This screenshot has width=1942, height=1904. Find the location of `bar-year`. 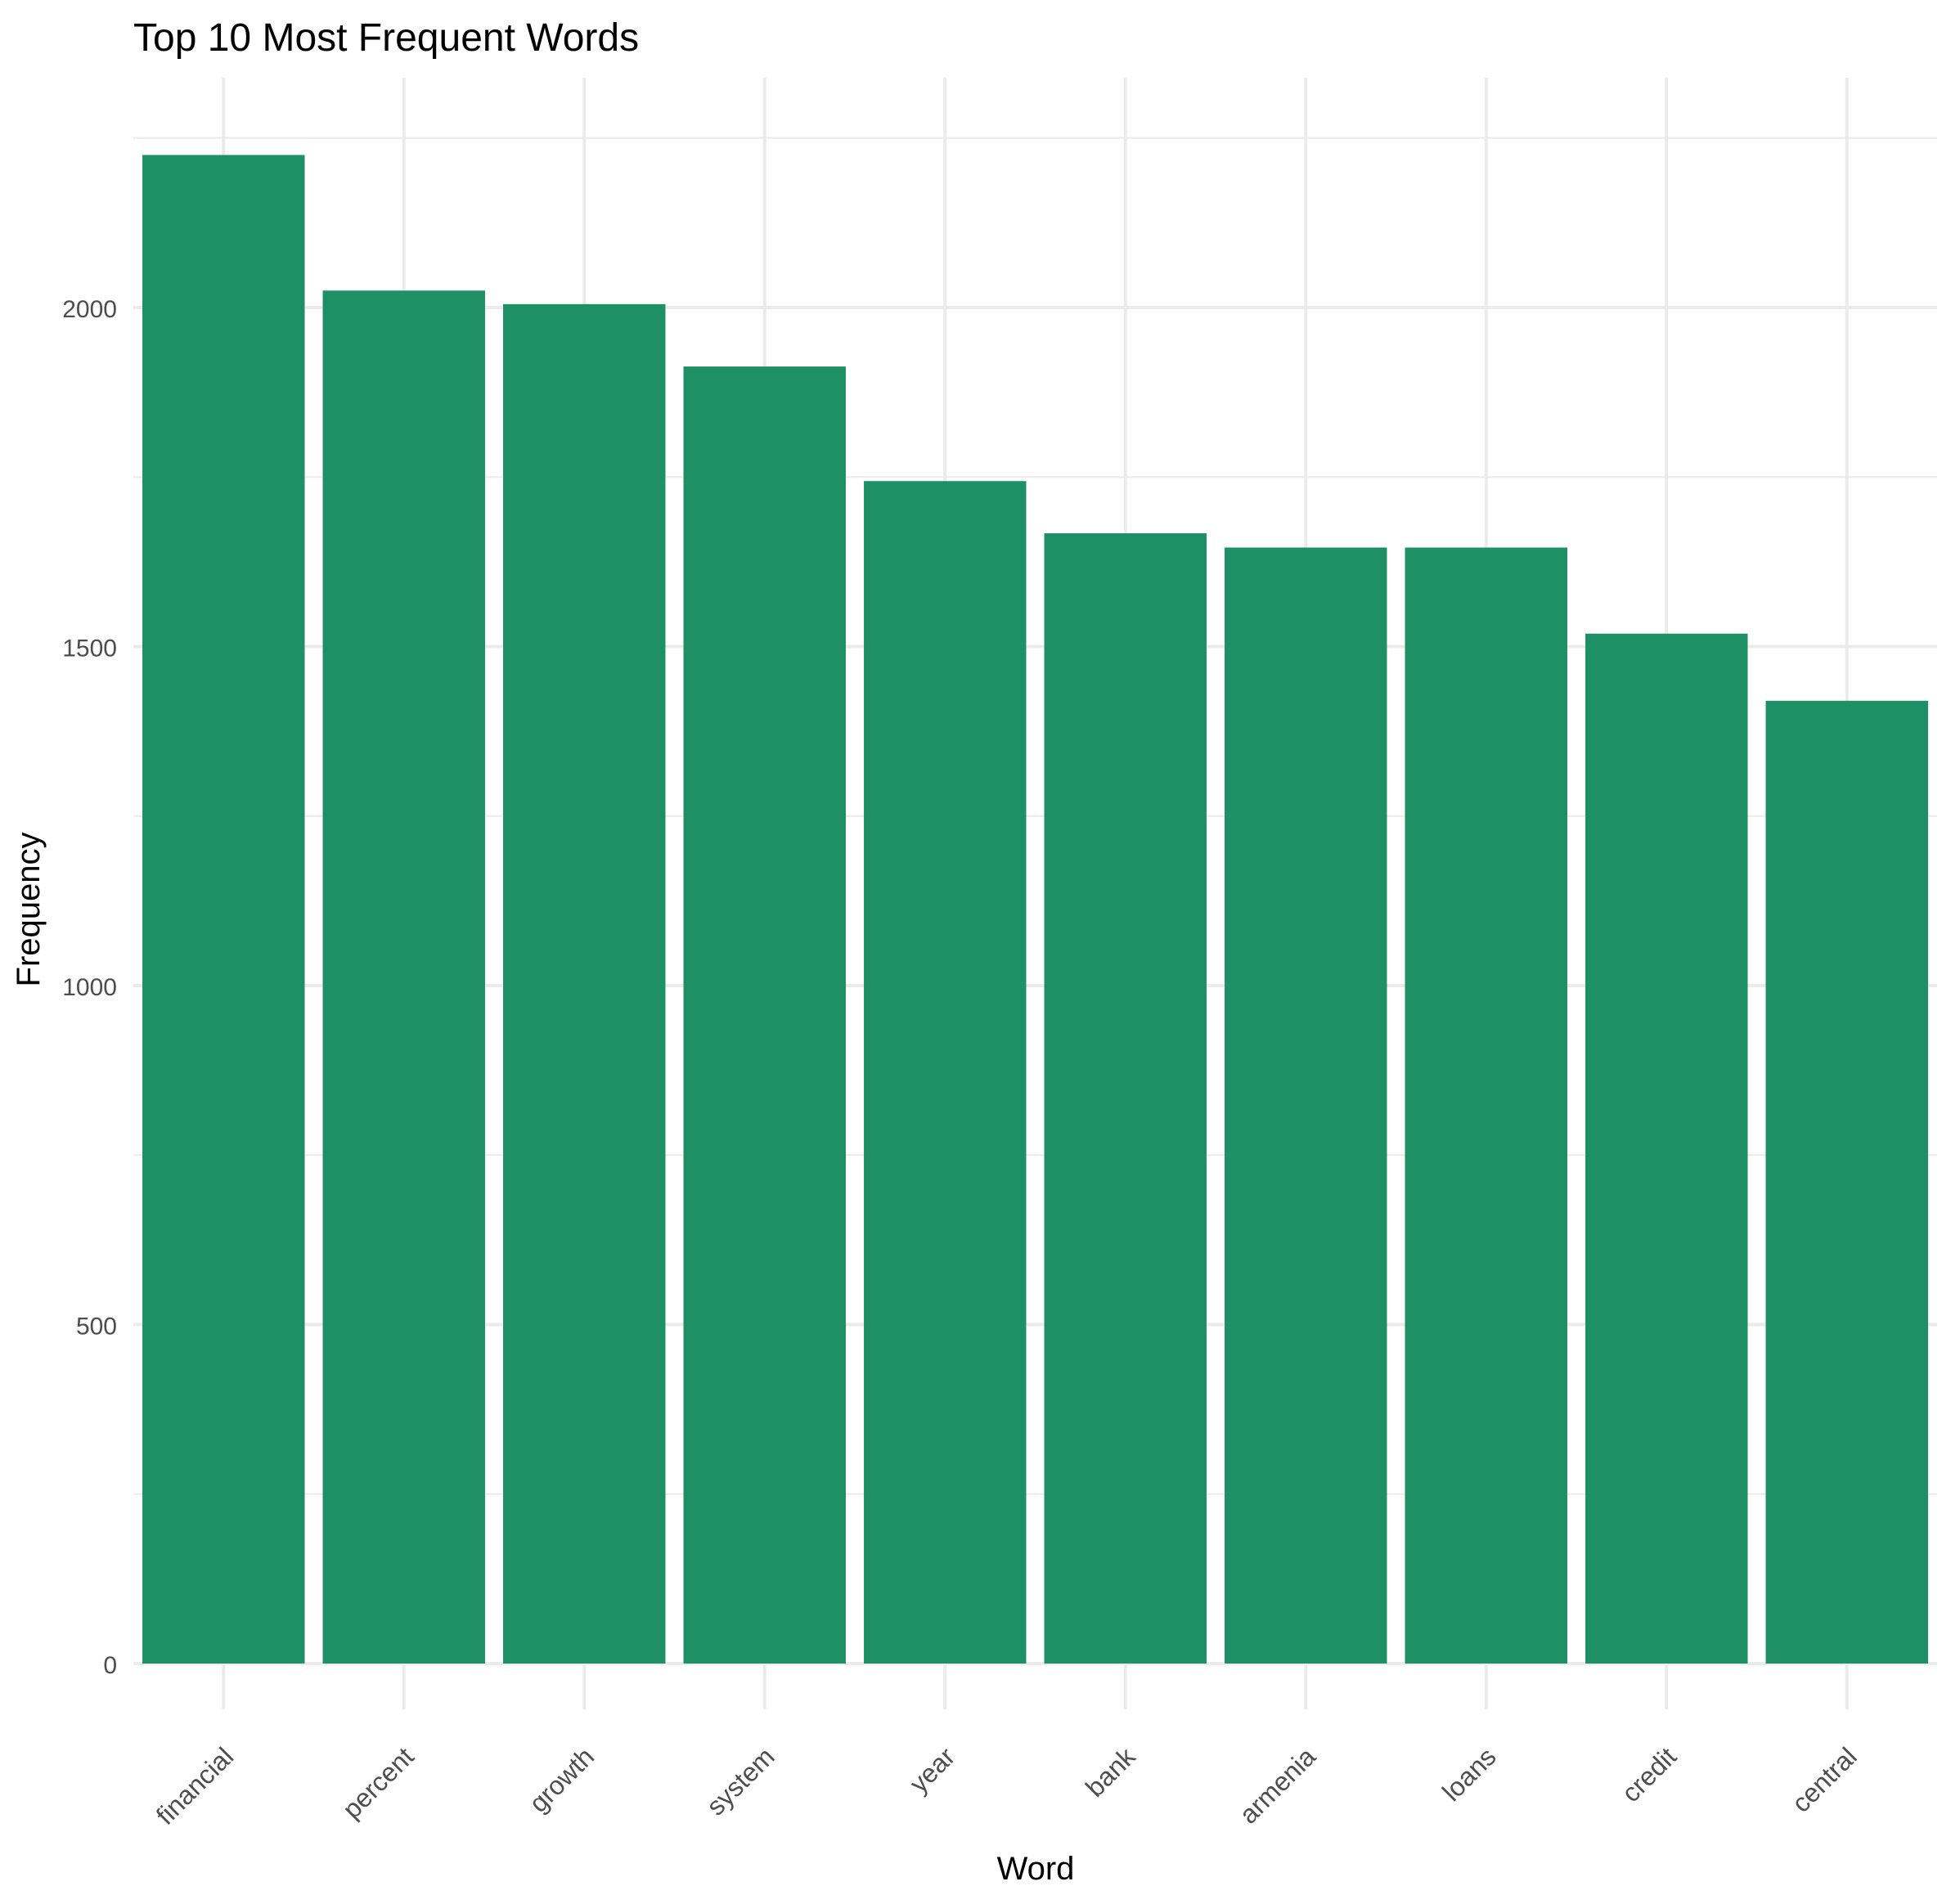

bar-year is located at coordinates (946, 1072).